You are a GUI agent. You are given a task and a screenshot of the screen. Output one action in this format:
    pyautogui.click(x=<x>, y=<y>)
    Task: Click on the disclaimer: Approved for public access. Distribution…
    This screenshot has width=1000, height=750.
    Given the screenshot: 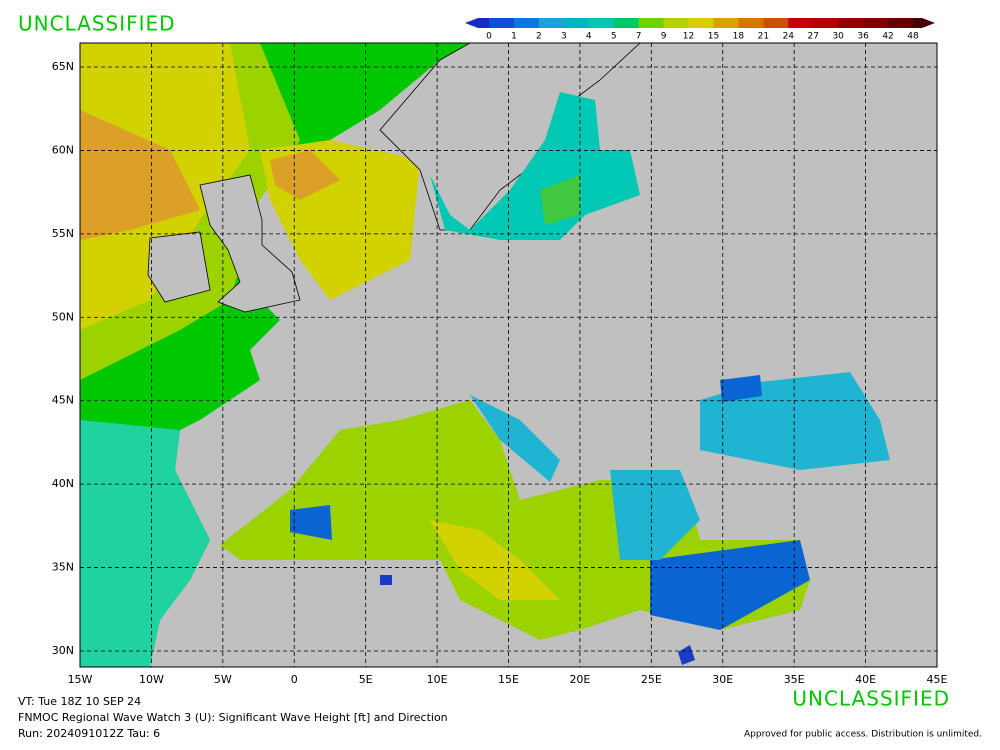 What is the action you would take?
    pyautogui.click(x=863, y=735)
    